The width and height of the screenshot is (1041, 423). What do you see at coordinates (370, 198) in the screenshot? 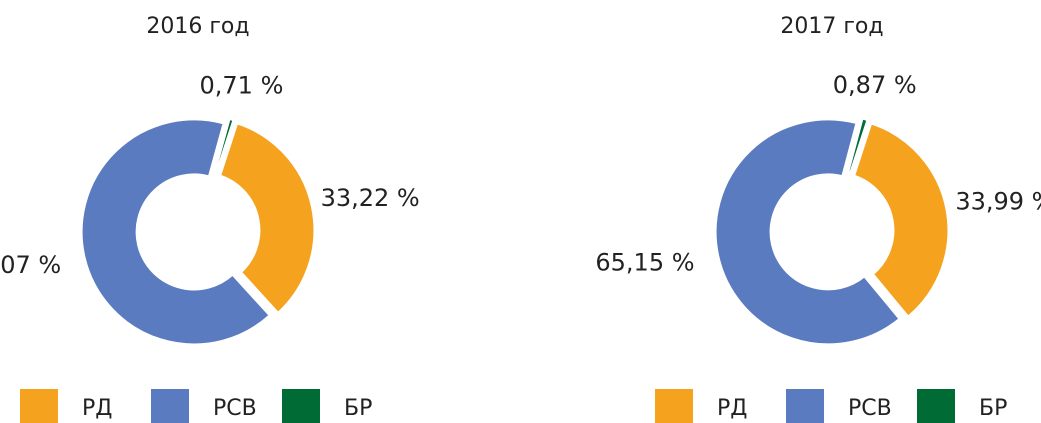
I see `value-label: 33,22 %` at bounding box center [370, 198].